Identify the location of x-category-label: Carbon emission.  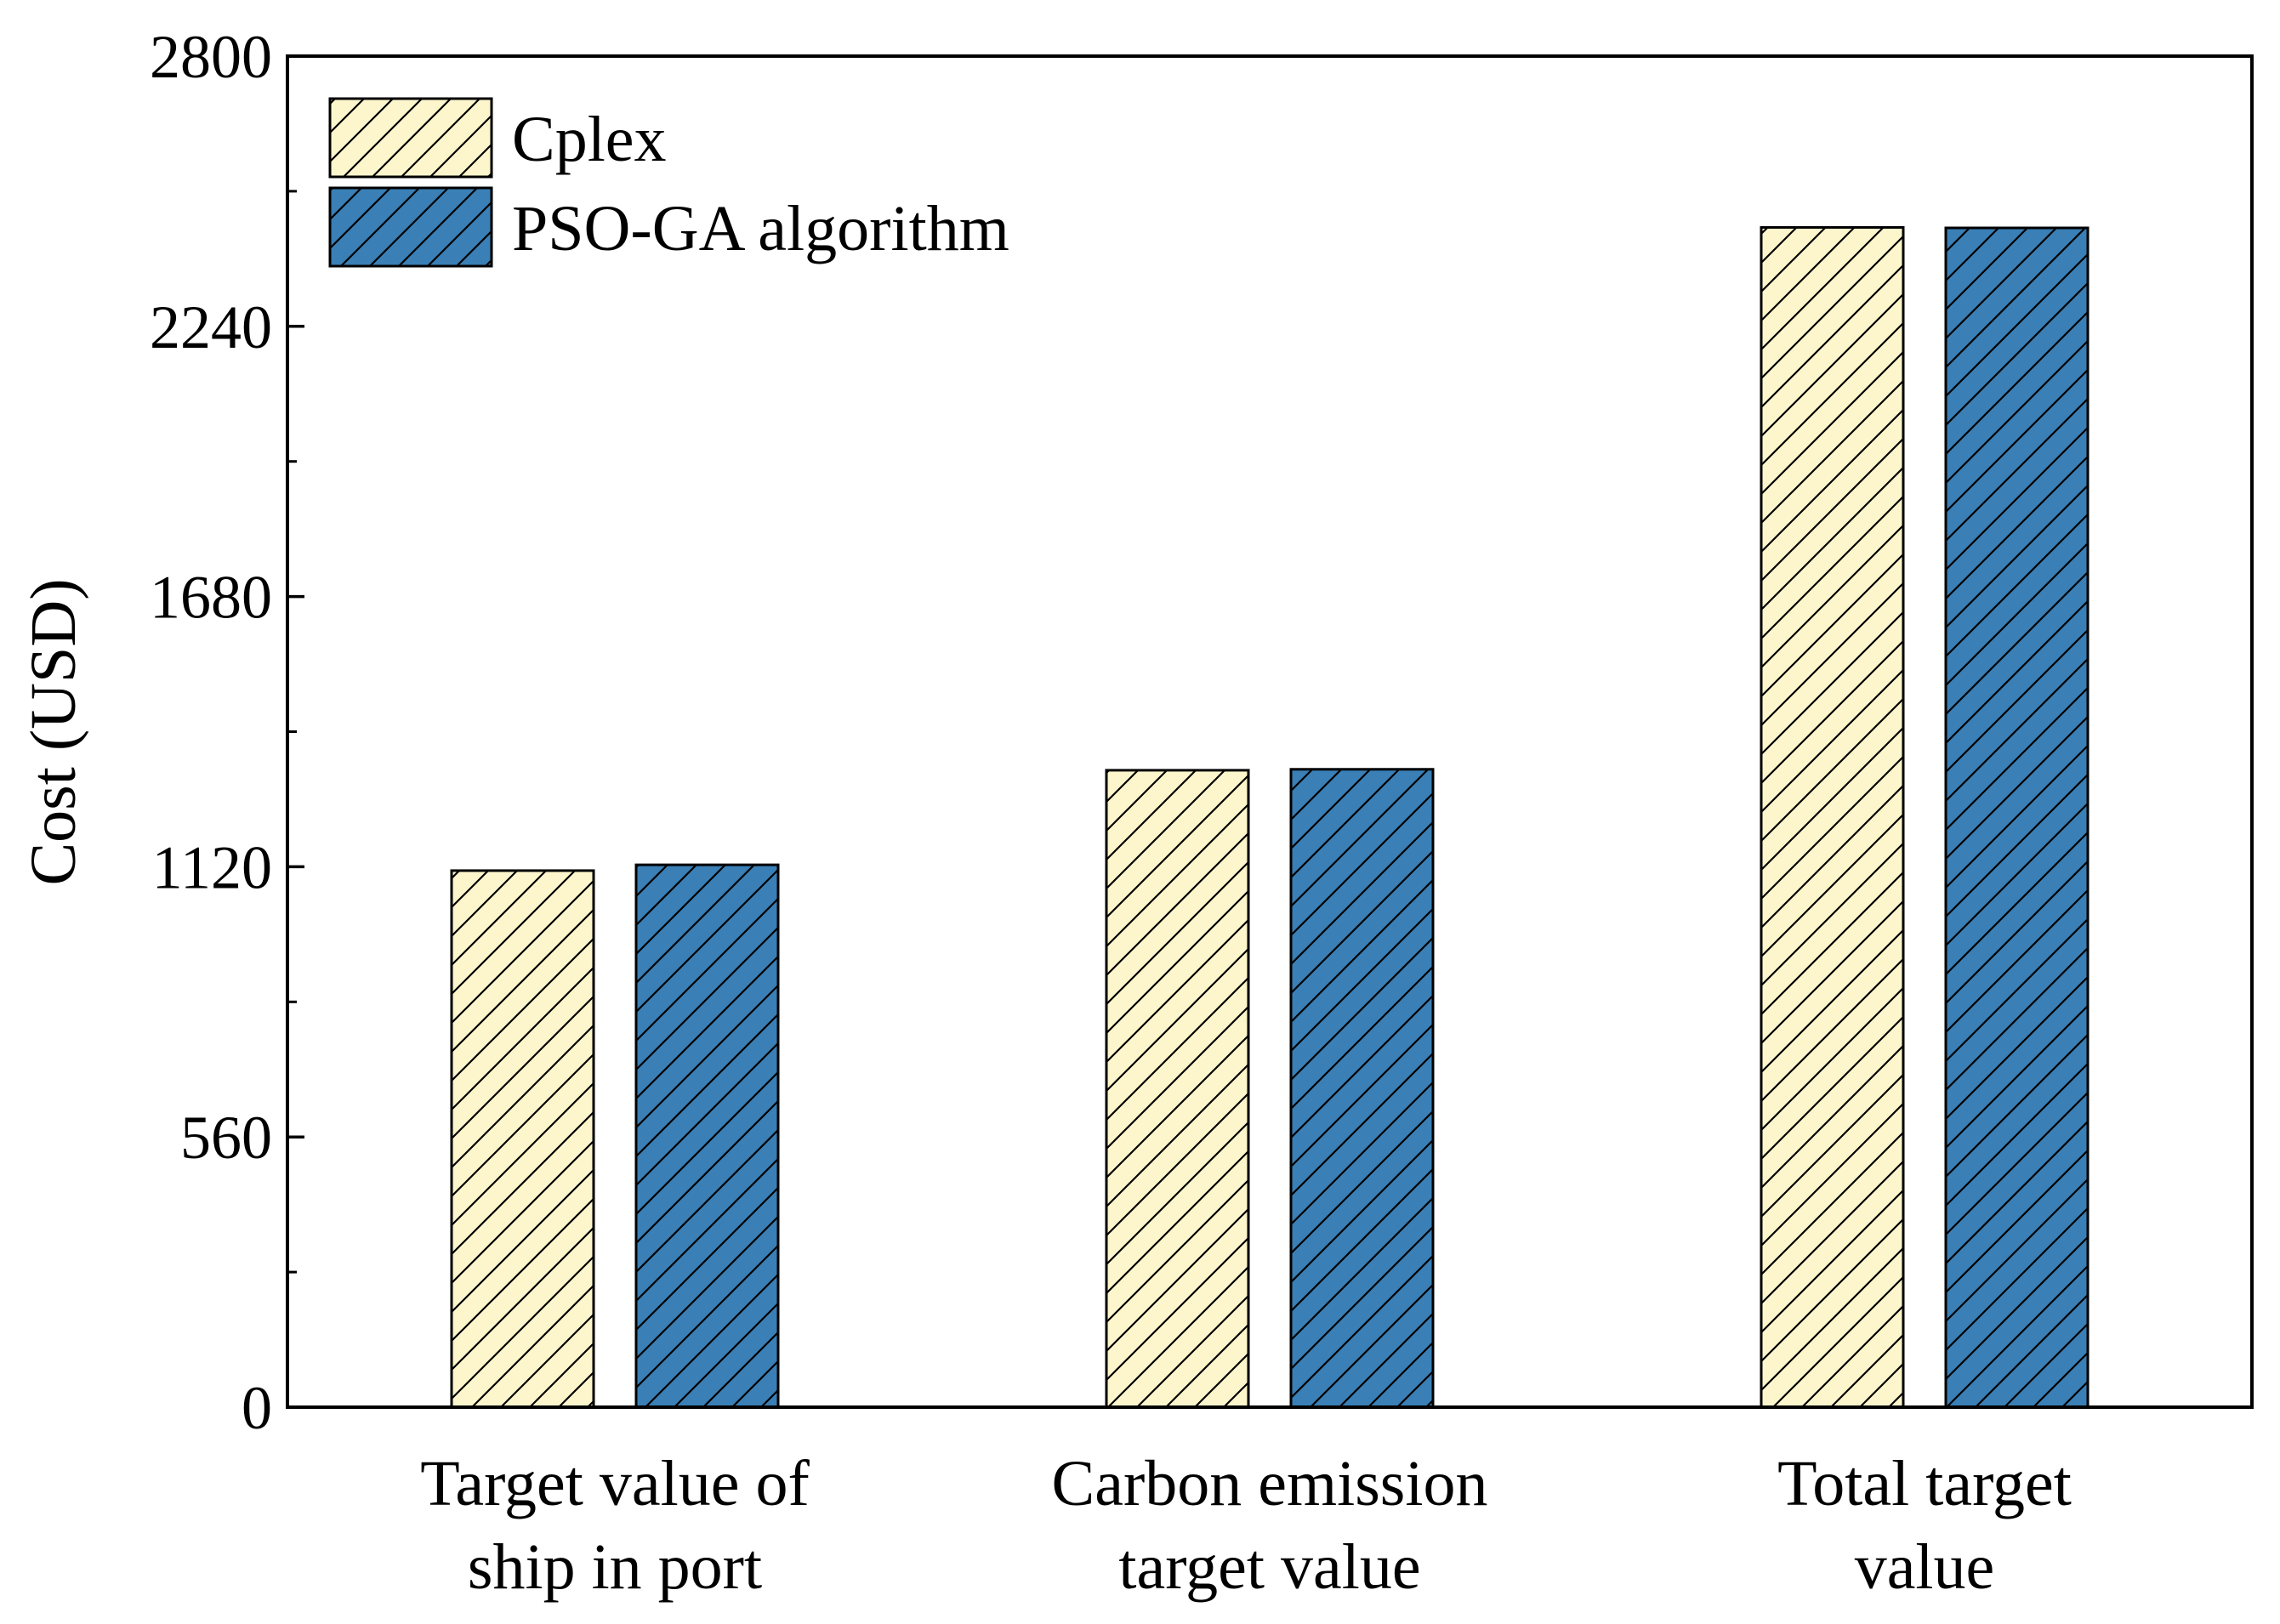
(1270, 1483).